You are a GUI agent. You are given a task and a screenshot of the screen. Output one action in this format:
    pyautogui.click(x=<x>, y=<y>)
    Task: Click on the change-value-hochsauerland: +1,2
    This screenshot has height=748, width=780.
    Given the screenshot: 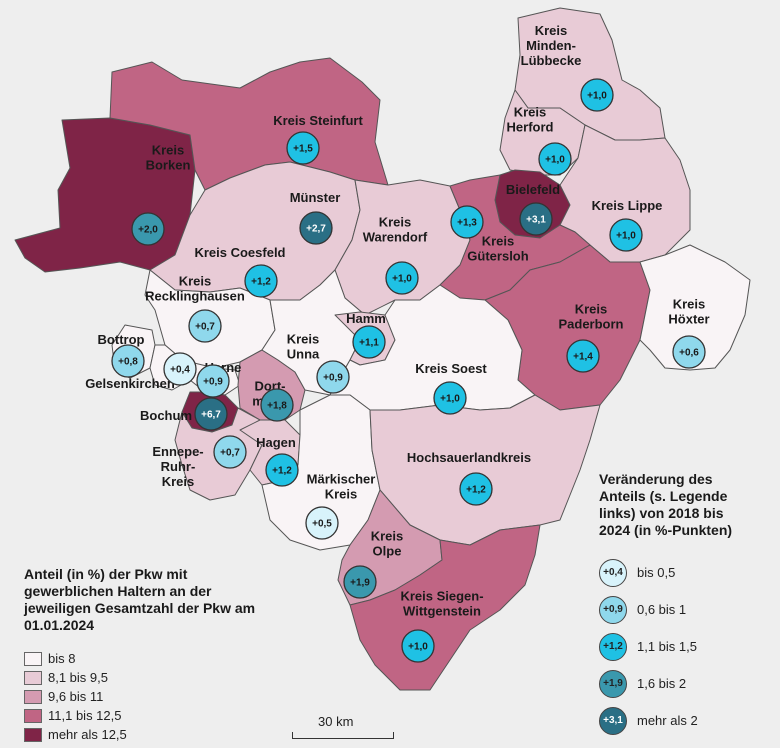 What is the action you would take?
    pyautogui.click(x=476, y=490)
    